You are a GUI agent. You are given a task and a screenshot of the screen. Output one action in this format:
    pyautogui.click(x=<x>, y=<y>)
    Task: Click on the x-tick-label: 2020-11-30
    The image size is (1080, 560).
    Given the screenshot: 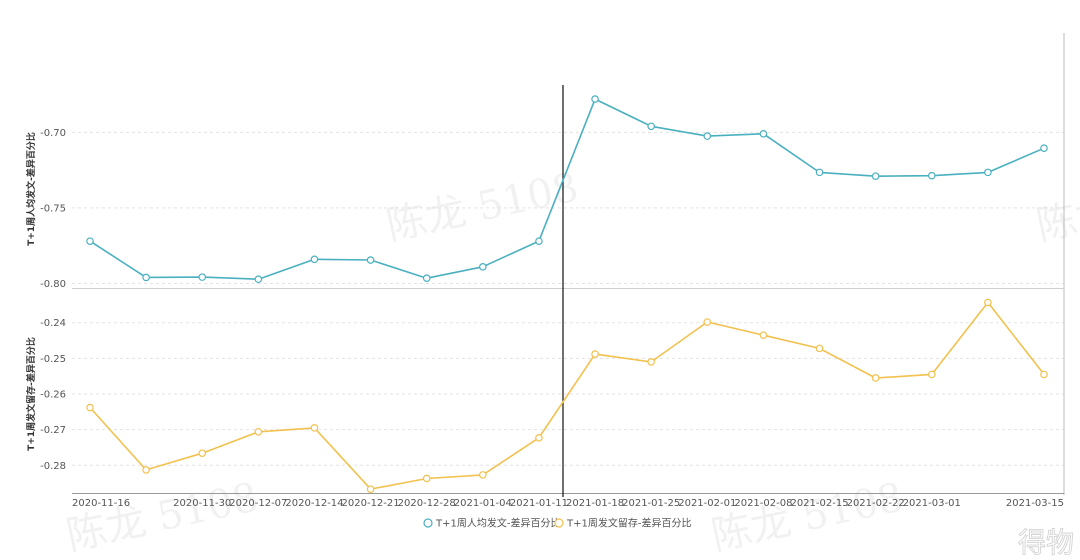 What is the action you would take?
    pyautogui.click(x=202, y=503)
    